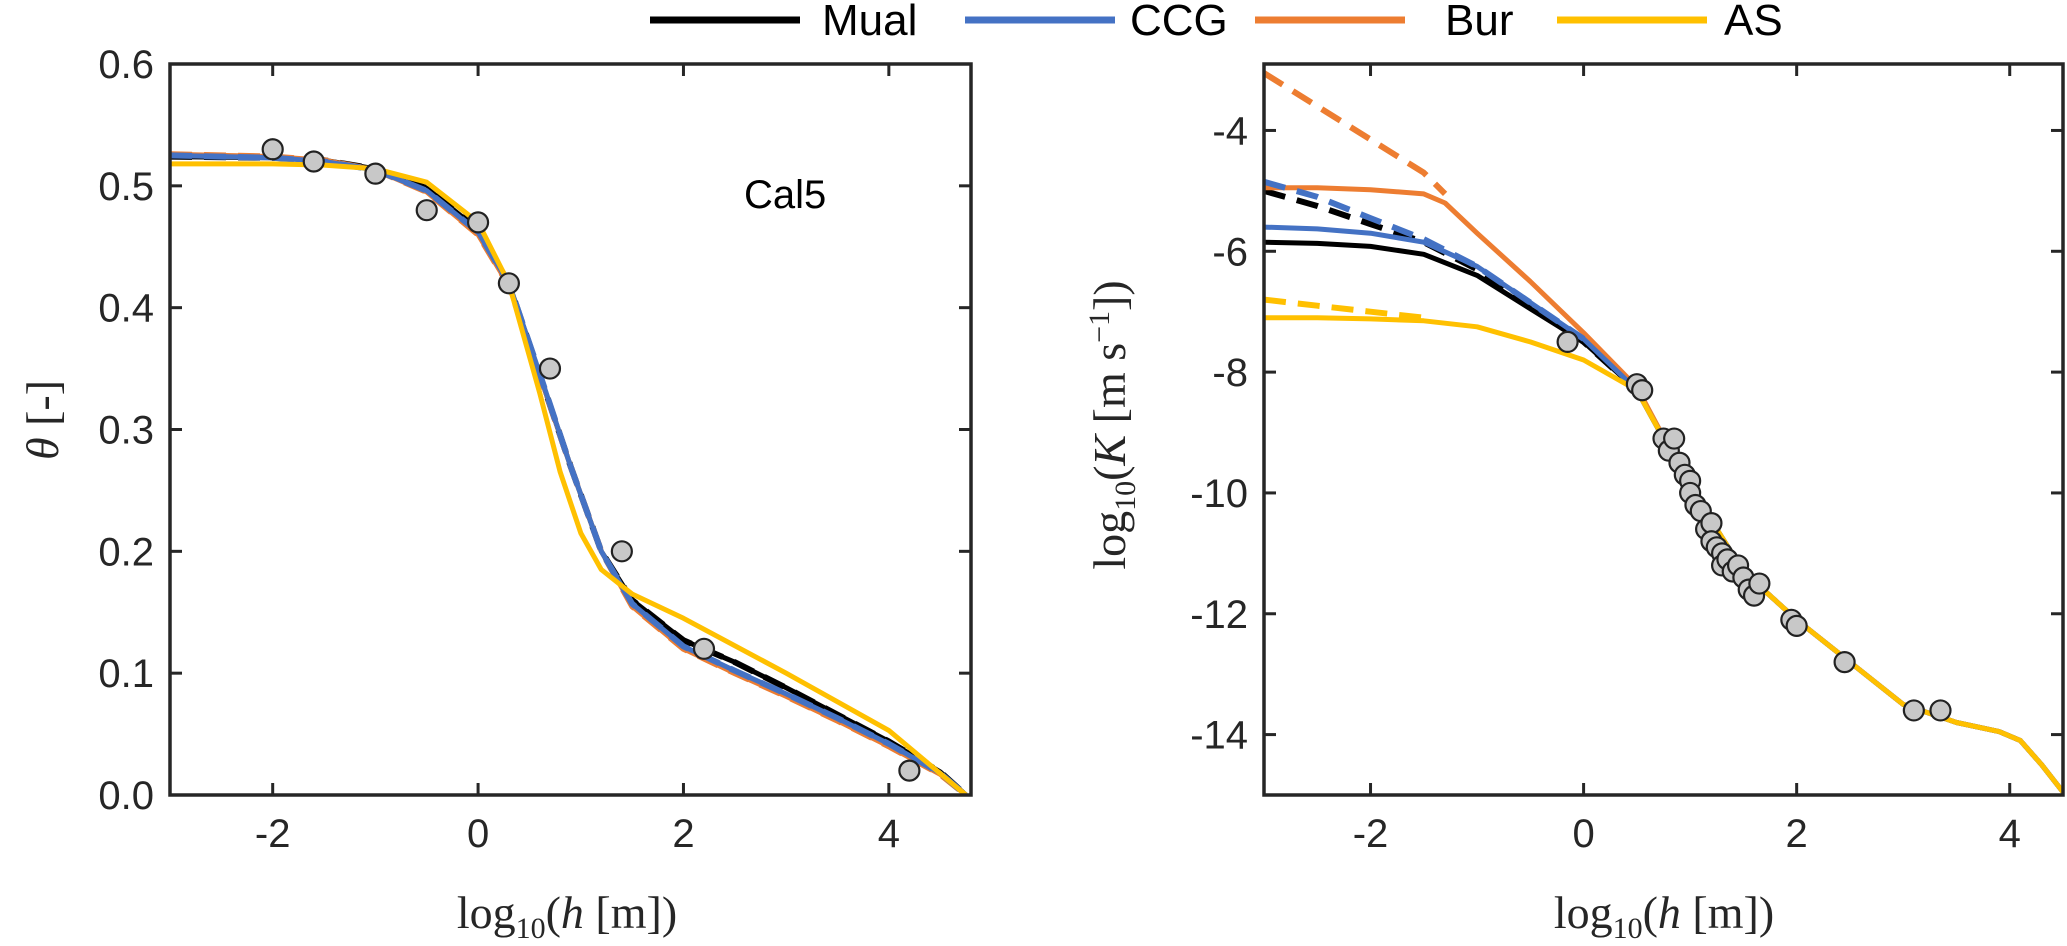  What do you see at coordinates (126, 431) in the screenshot?
I see `y-tick-label: 0.3` at bounding box center [126, 431].